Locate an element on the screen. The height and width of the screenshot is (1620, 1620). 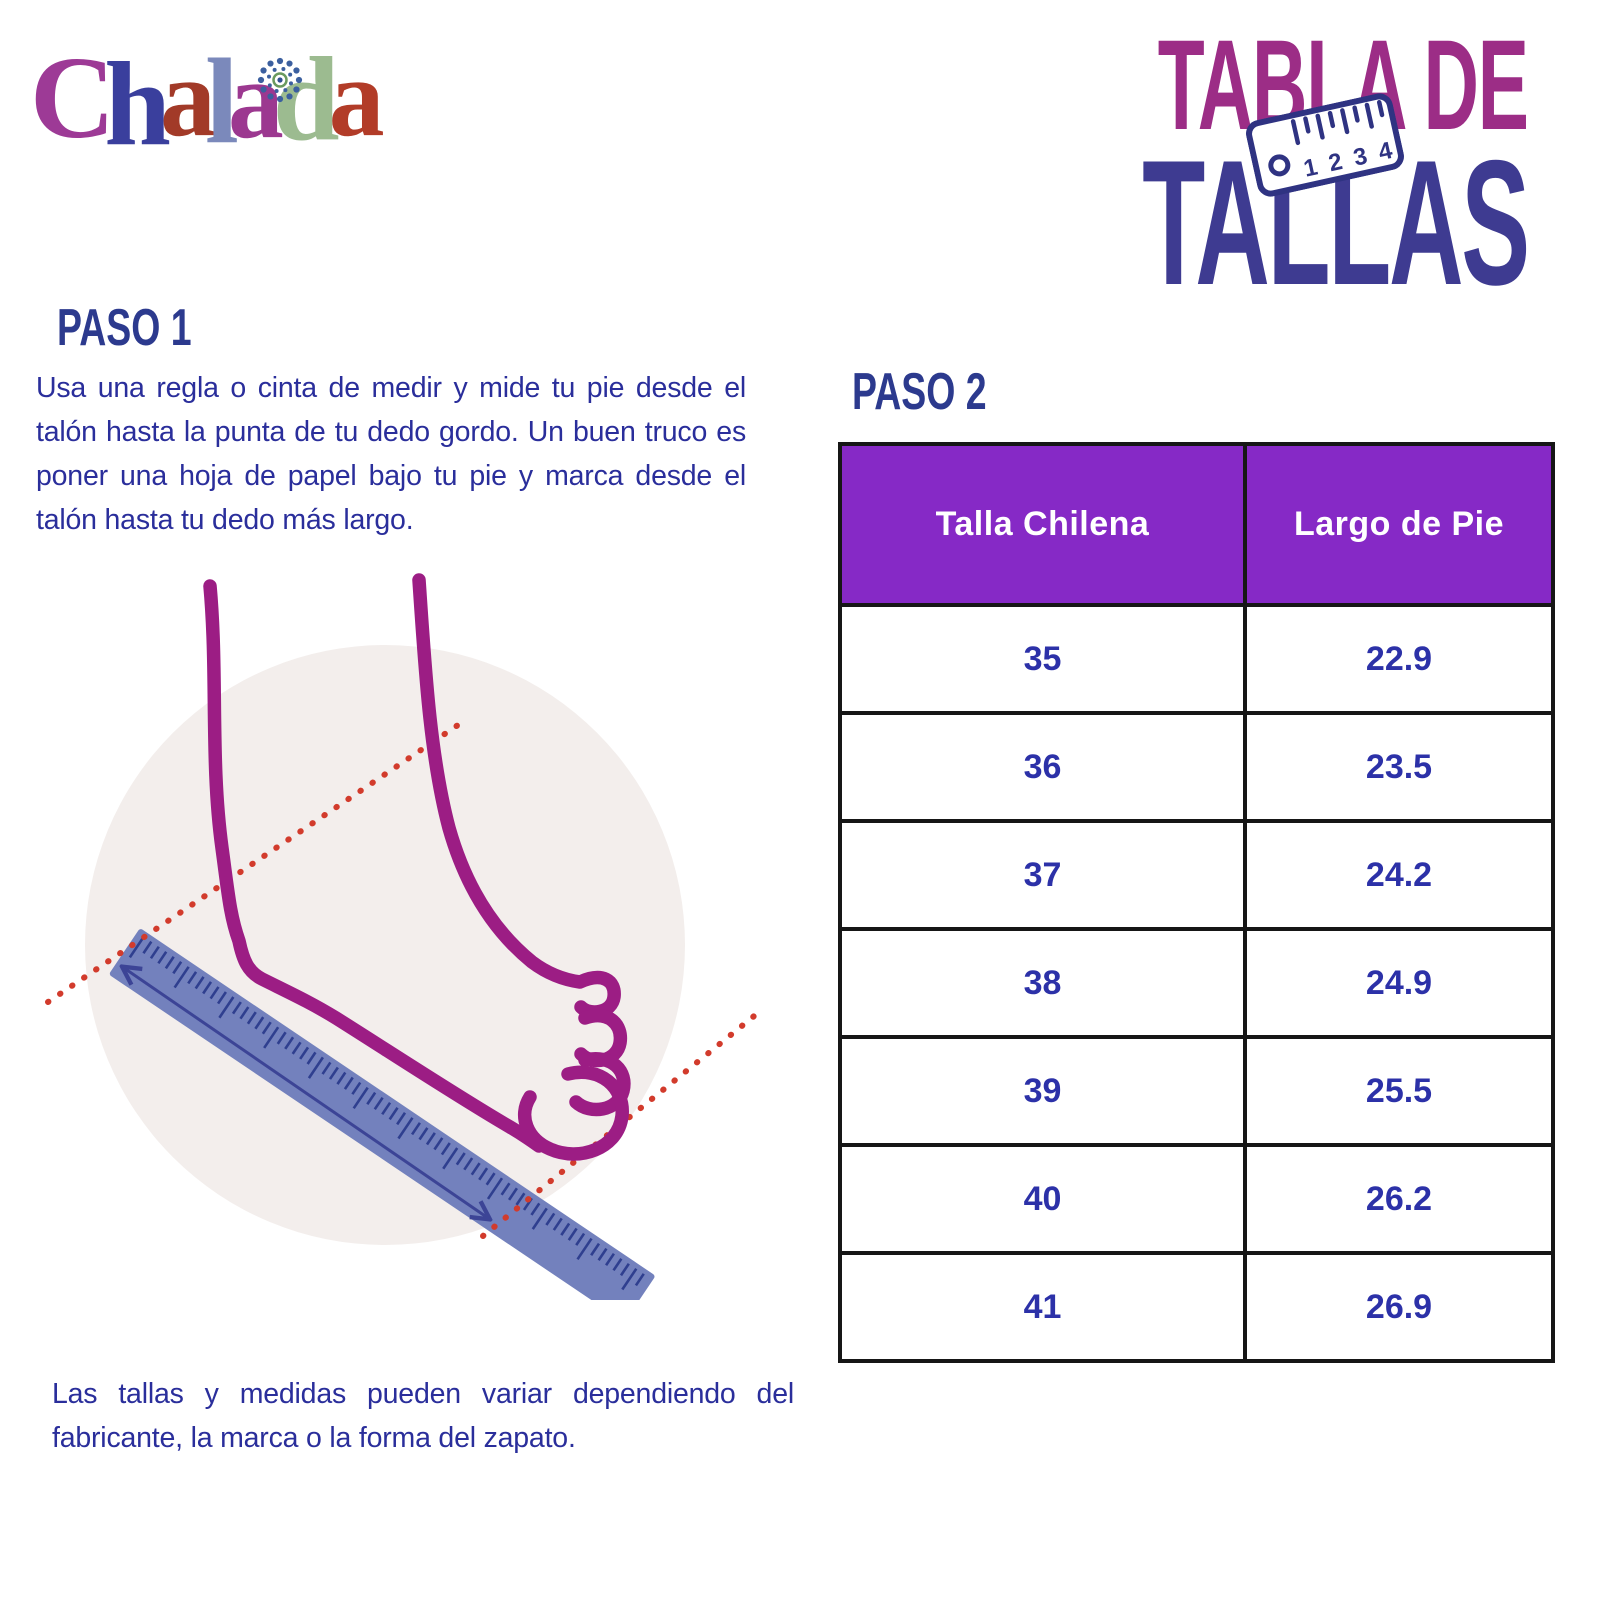
logo-letter: l is located at coordinates (221, 101).